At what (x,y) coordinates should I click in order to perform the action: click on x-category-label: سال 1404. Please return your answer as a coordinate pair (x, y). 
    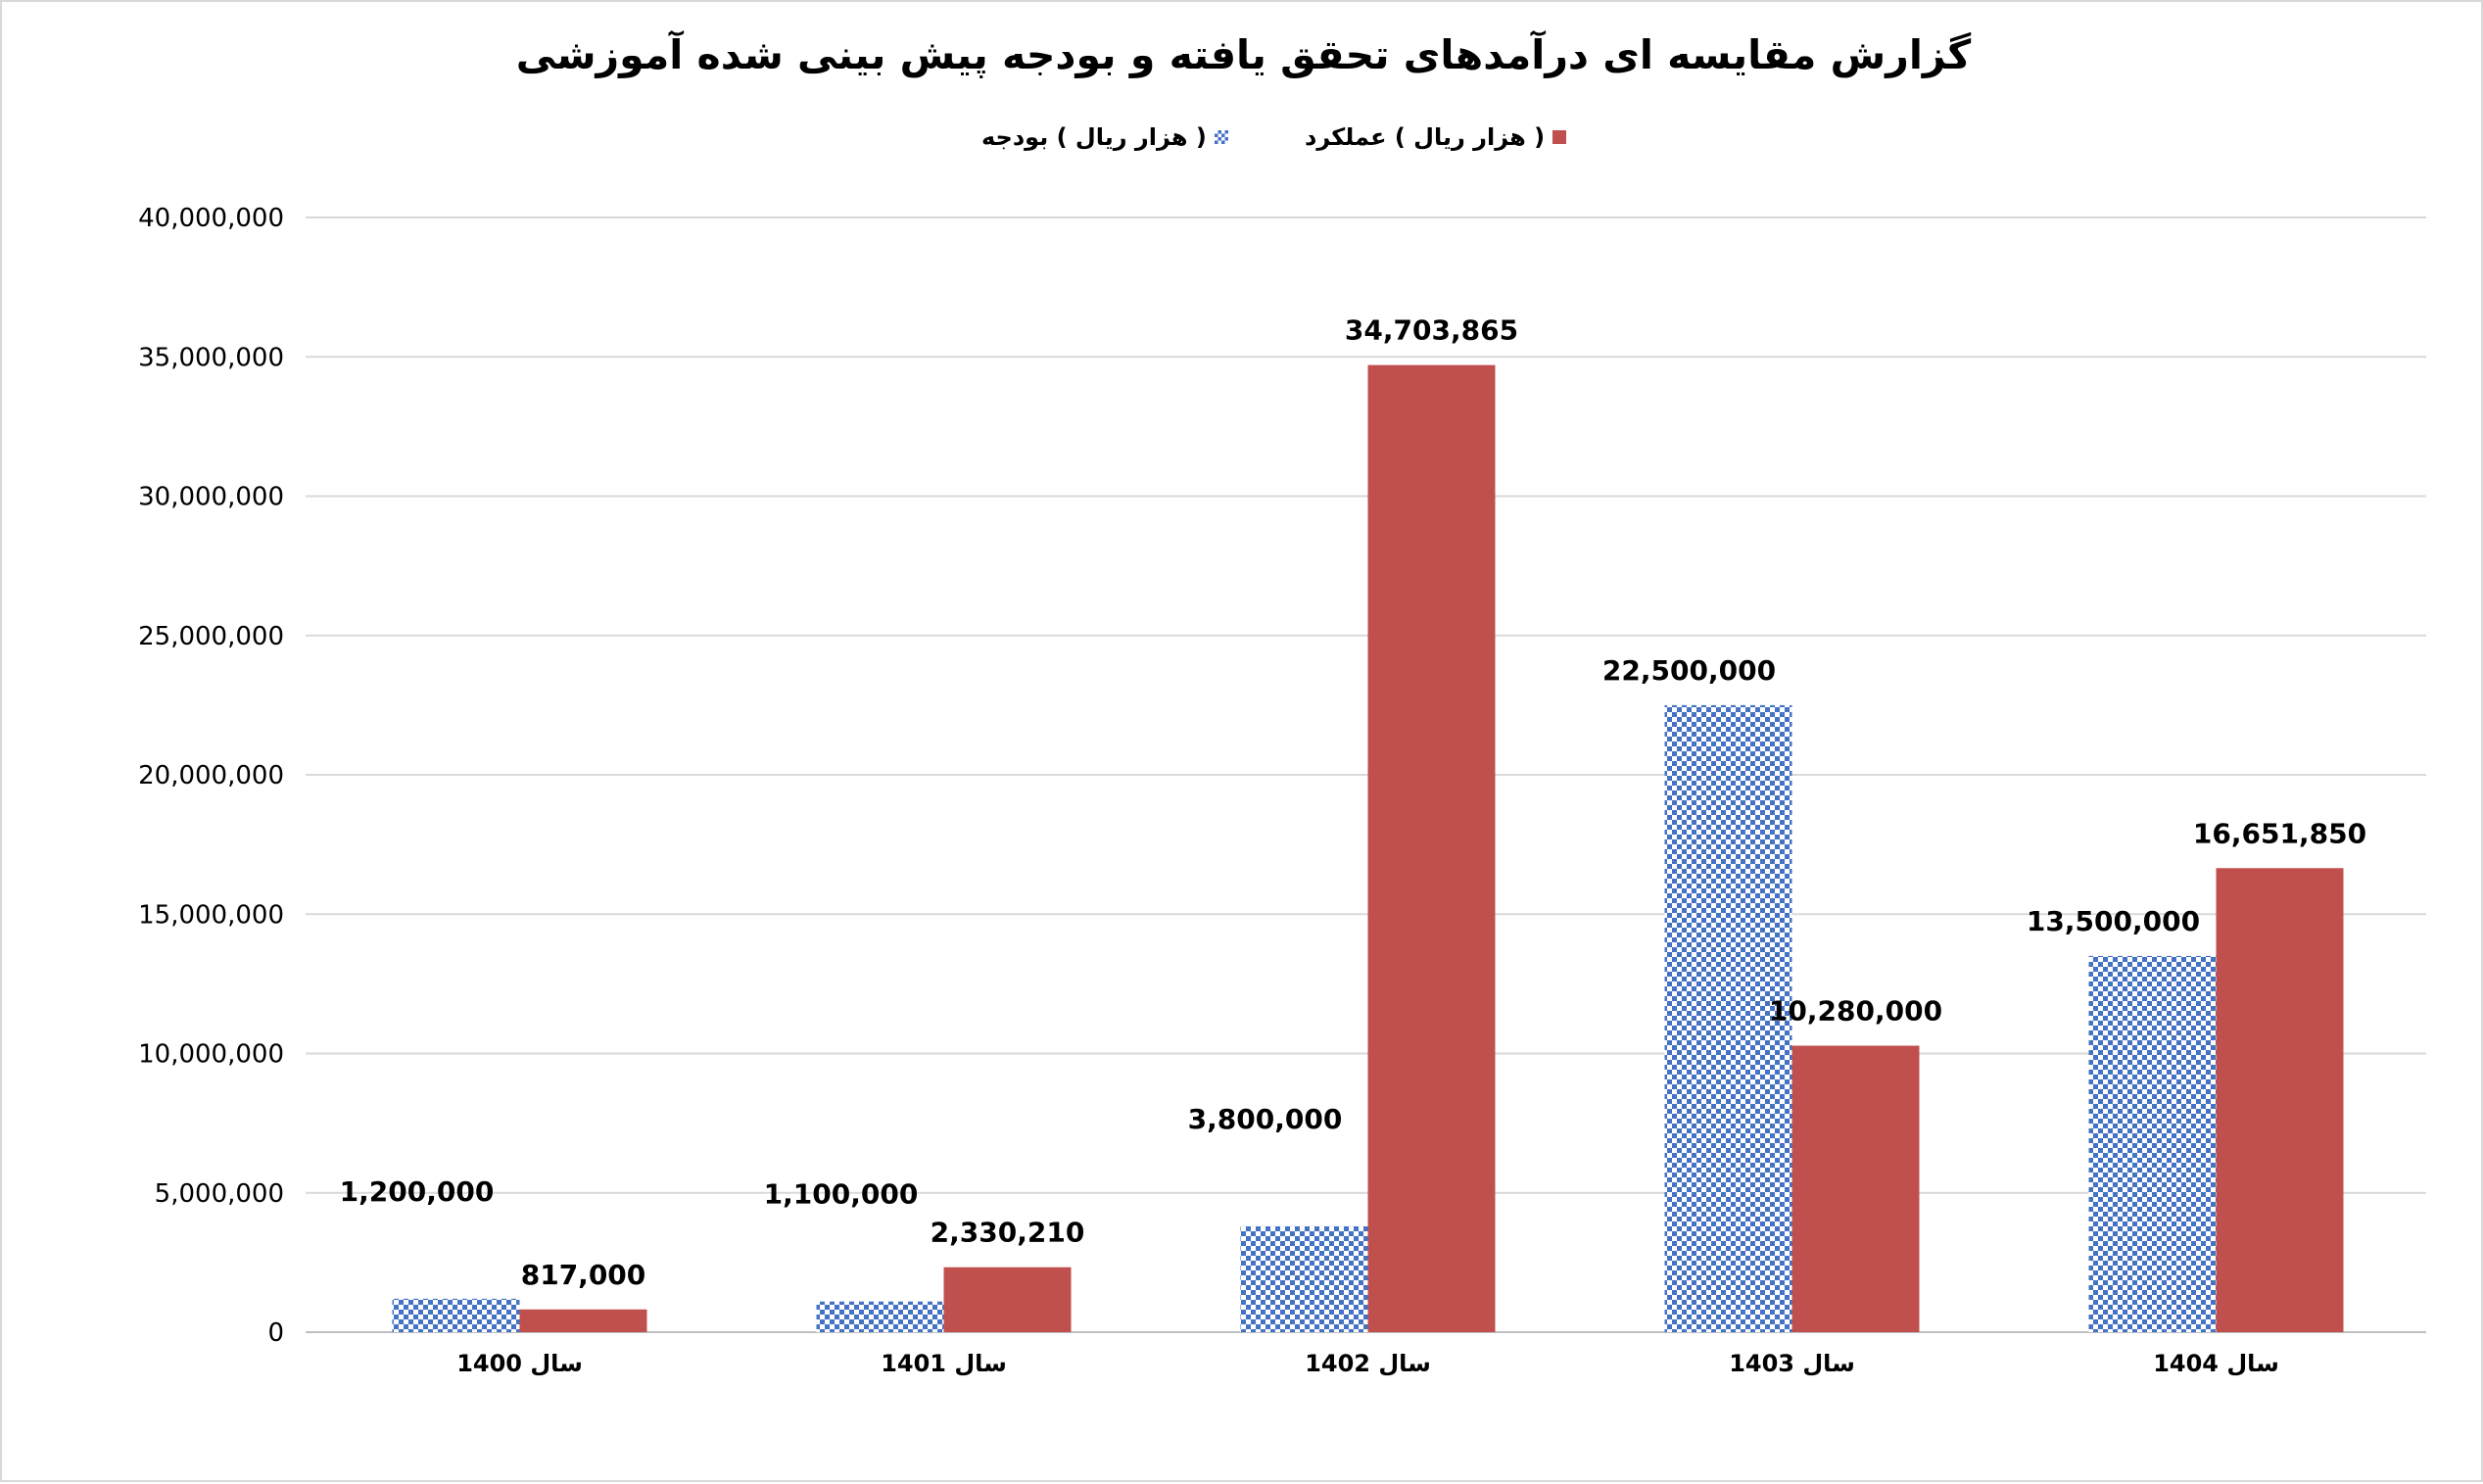
    Looking at the image, I should click on (2216, 1363).